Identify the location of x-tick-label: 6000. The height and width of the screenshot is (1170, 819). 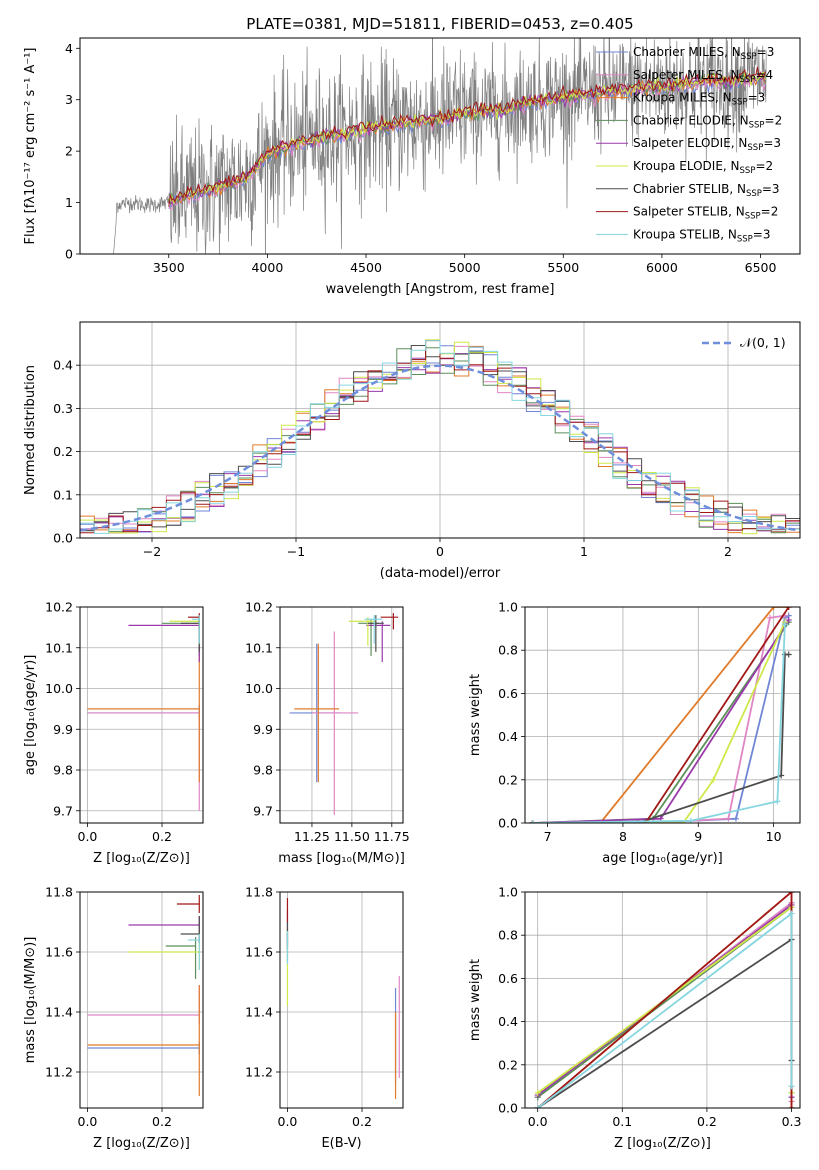
(662, 267).